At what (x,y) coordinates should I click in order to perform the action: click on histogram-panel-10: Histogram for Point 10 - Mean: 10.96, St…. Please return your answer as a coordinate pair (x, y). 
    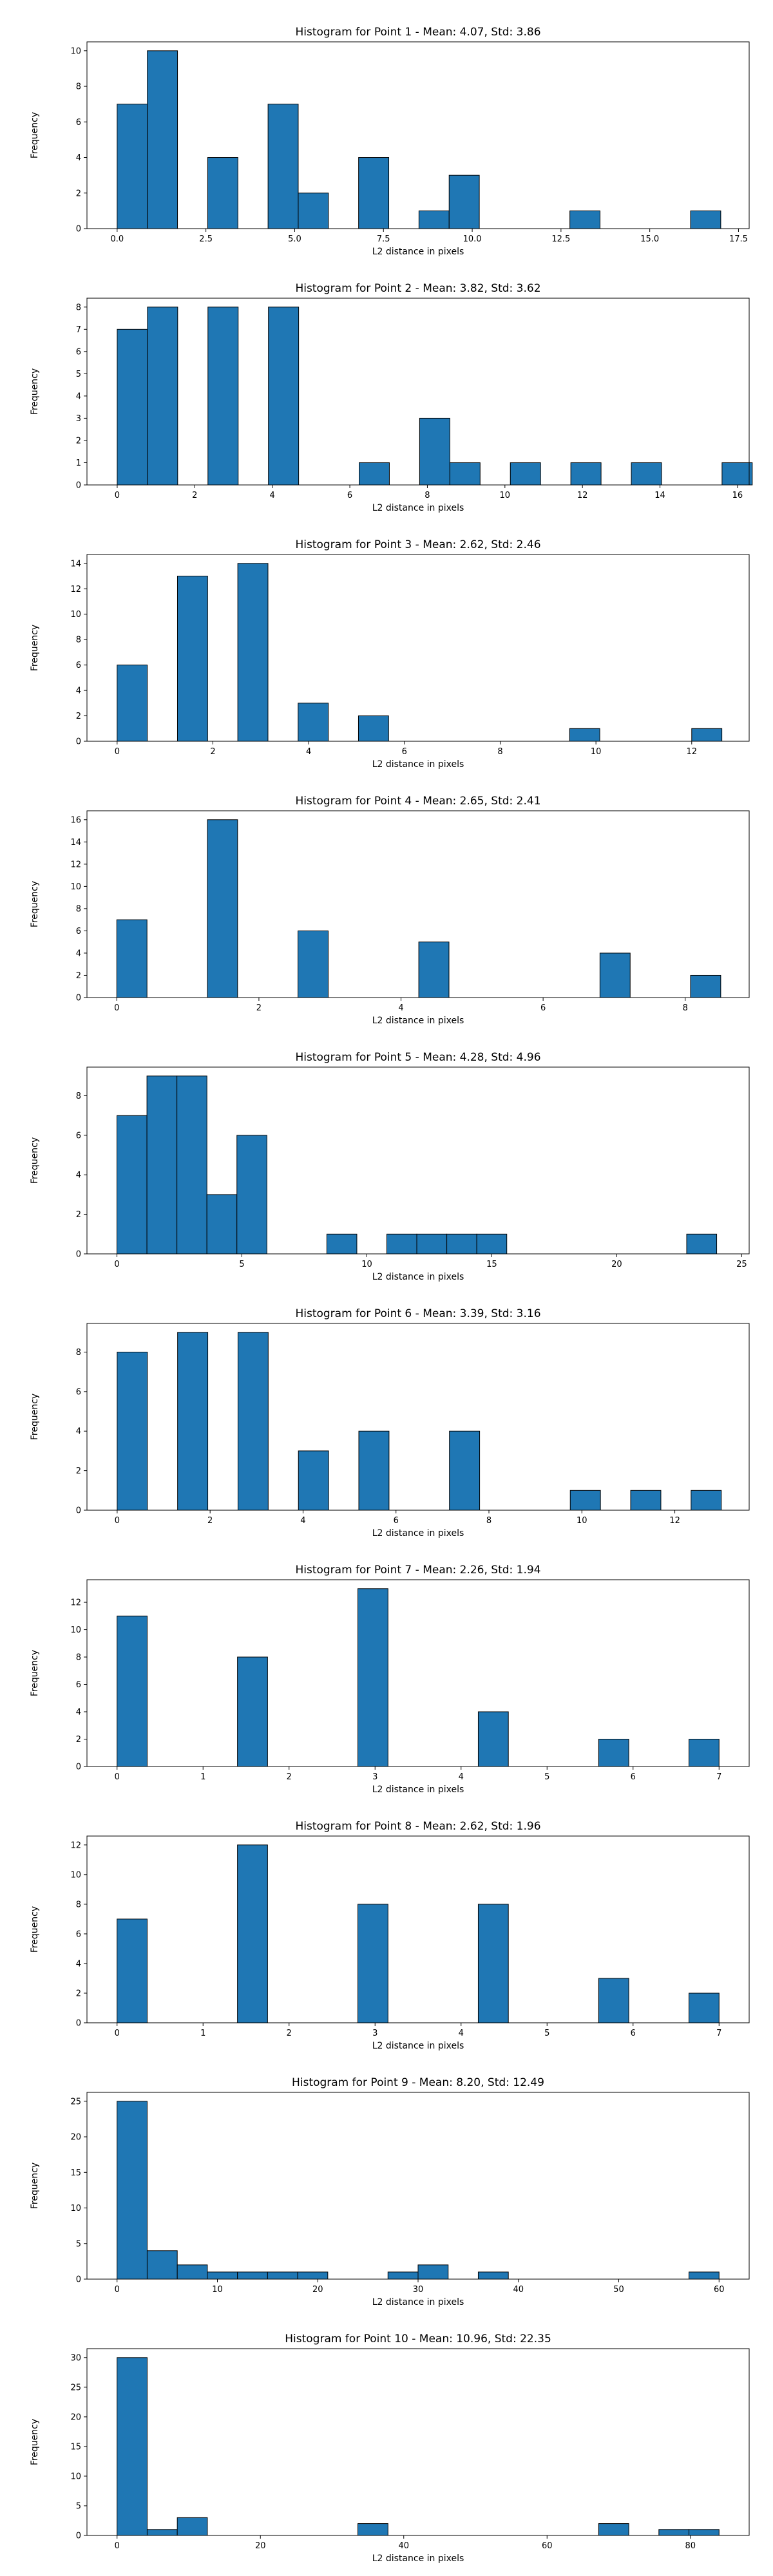
    Looking at the image, I should click on (390, 2448).